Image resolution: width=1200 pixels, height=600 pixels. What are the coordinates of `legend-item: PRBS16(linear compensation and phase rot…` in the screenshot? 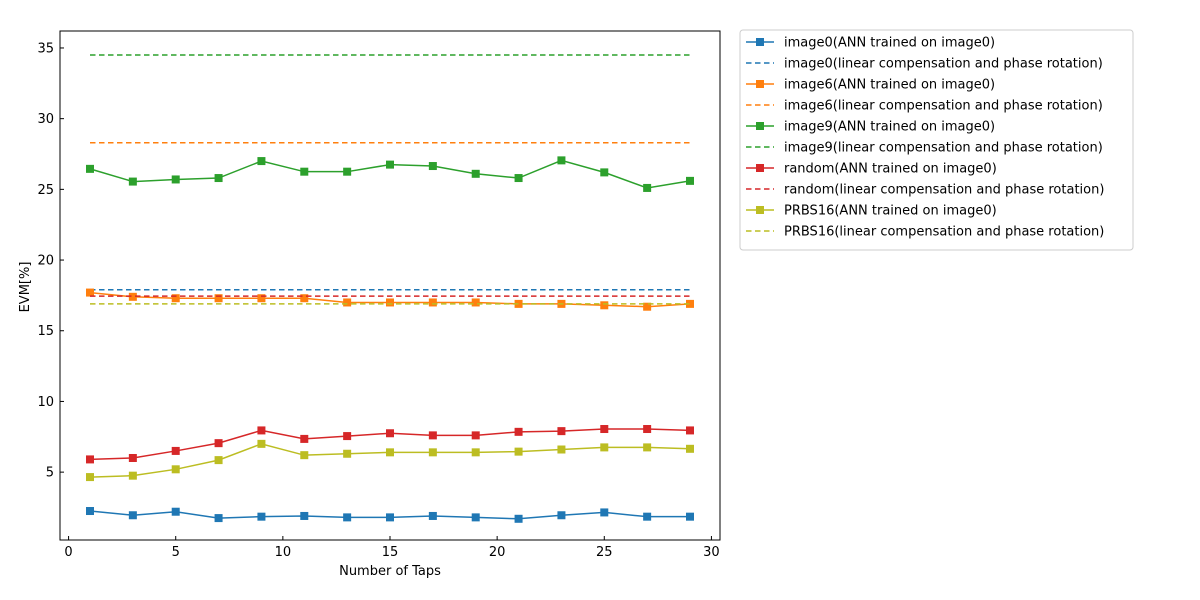 It's located at (925, 232).